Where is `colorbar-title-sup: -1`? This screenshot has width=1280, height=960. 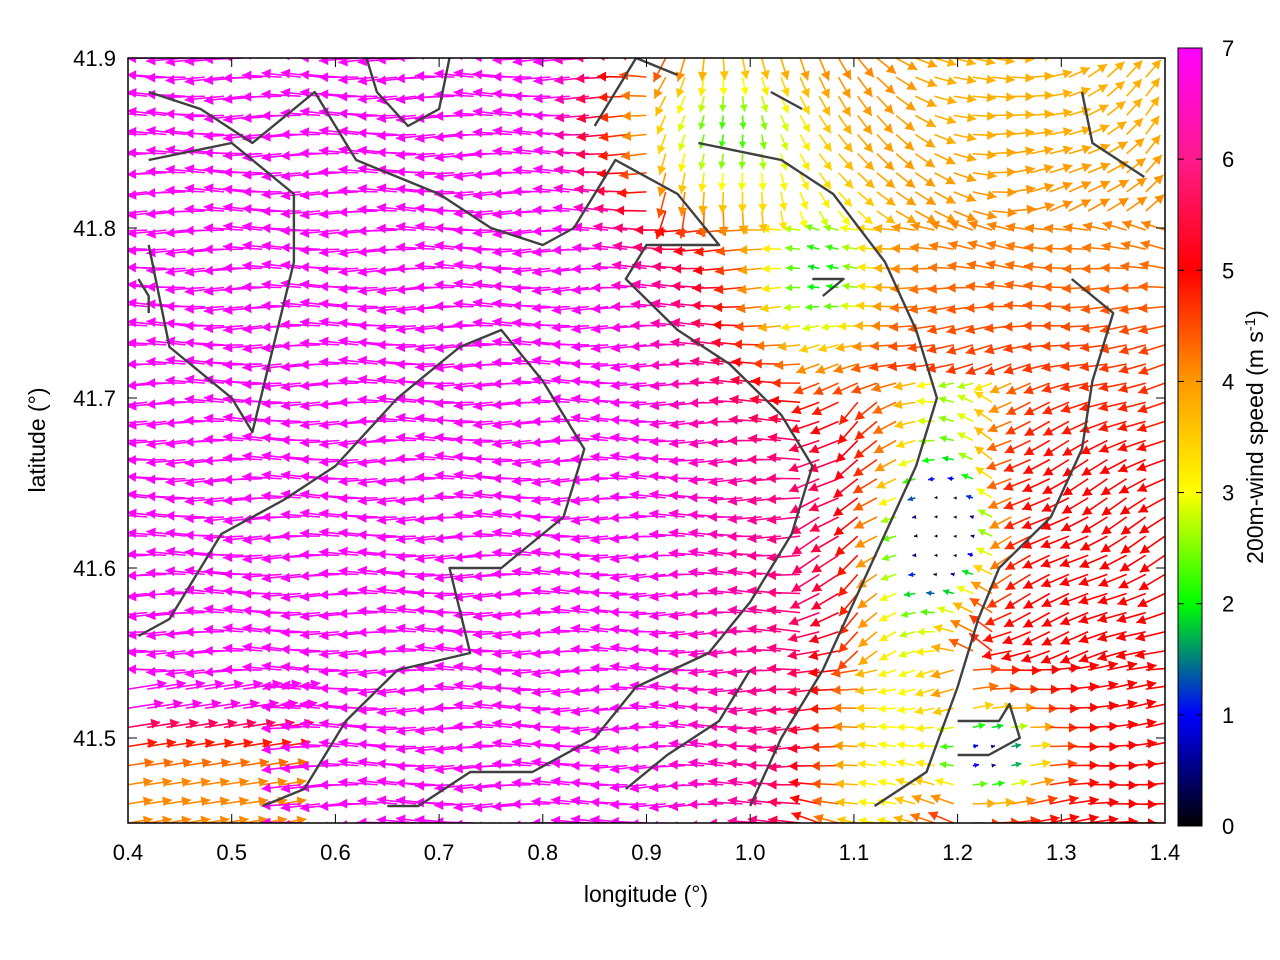 colorbar-title-sup: -1 is located at coordinates (1250, 324).